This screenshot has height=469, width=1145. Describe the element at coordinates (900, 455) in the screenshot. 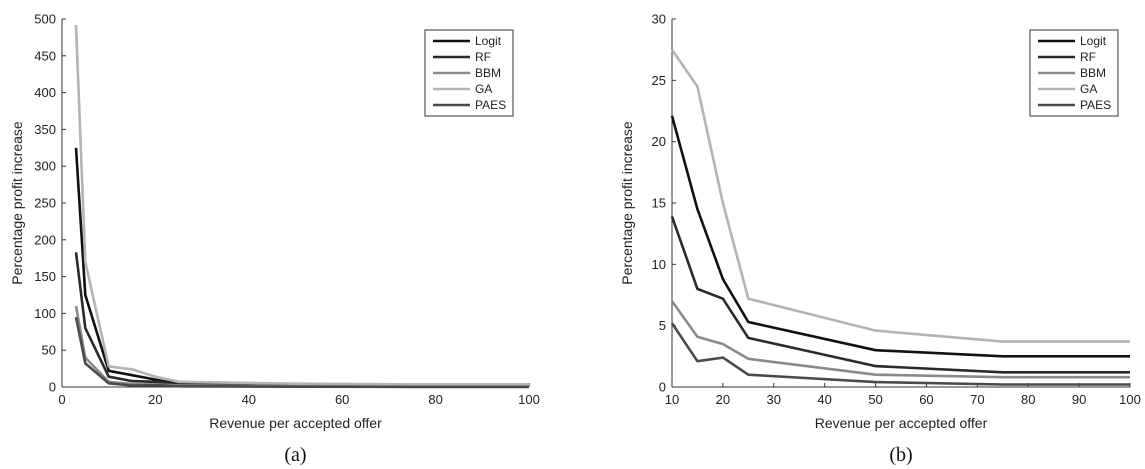

I see `panel-caption: (b)` at that location.